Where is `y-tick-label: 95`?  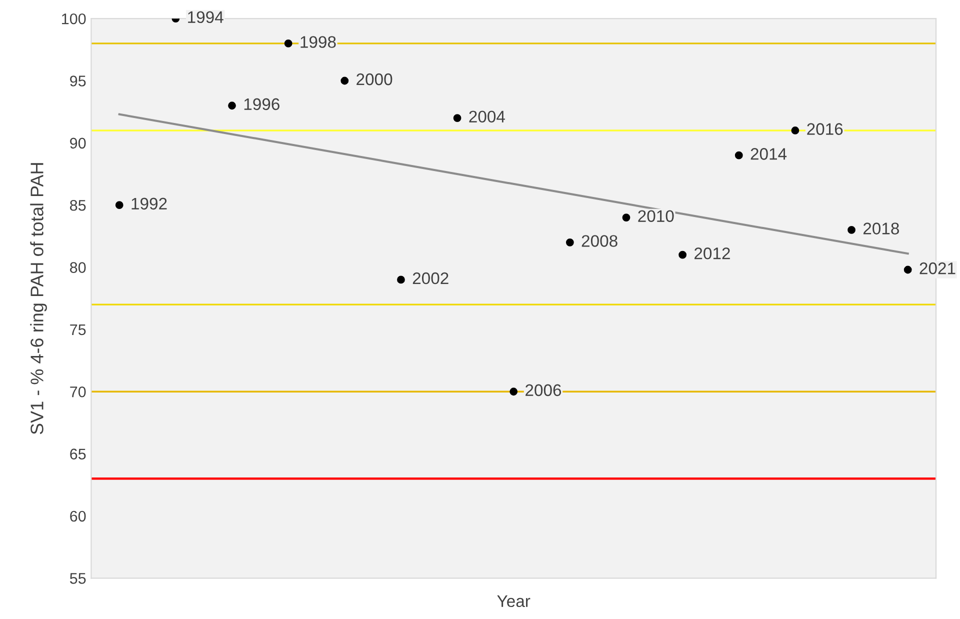 y-tick-label: 95 is located at coordinates (78, 81).